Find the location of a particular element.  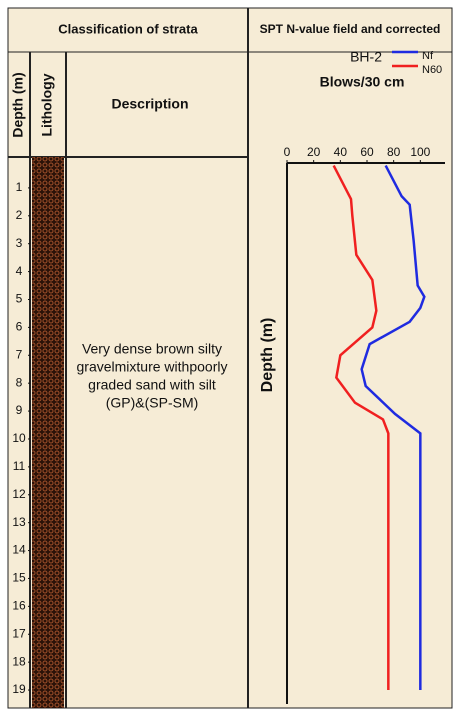

x-tick-label: 60 is located at coordinates (367, 152).